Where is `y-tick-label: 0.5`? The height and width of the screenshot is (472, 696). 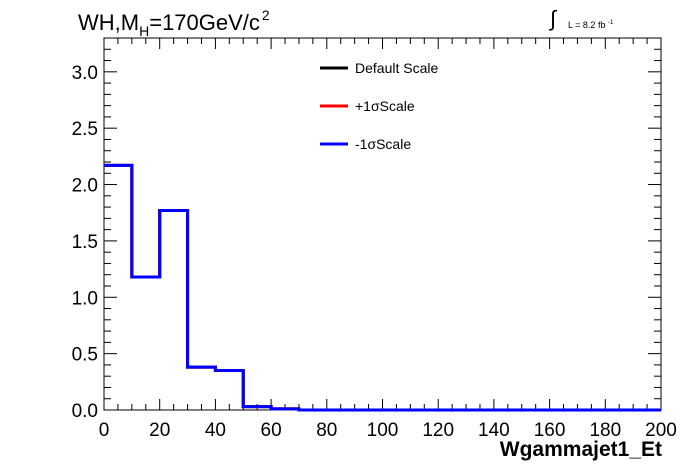 y-tick-label: 0.5 is located at coordinates (85, 355).